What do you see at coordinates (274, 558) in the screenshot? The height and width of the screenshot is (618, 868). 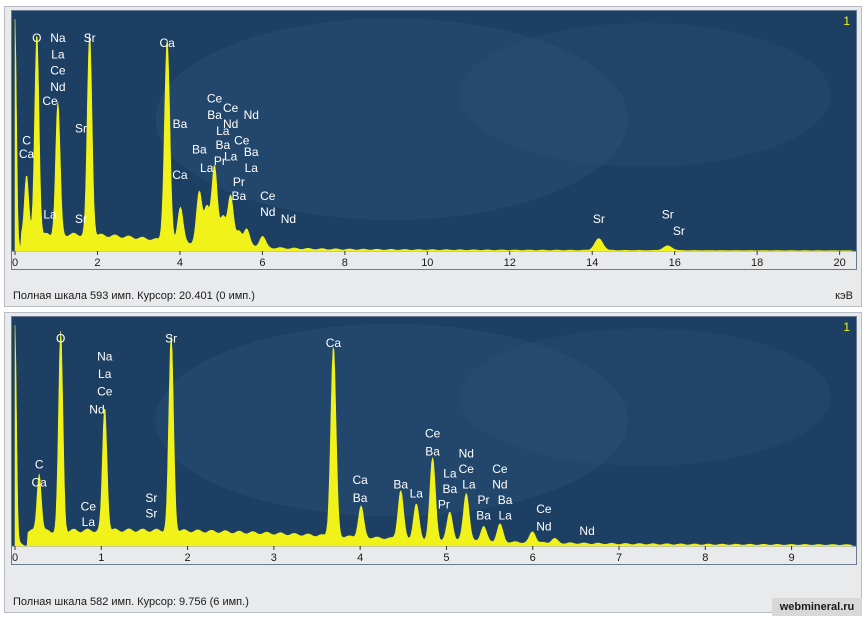 I see `x-tick-label: 3` at bounding box center [274, 558].